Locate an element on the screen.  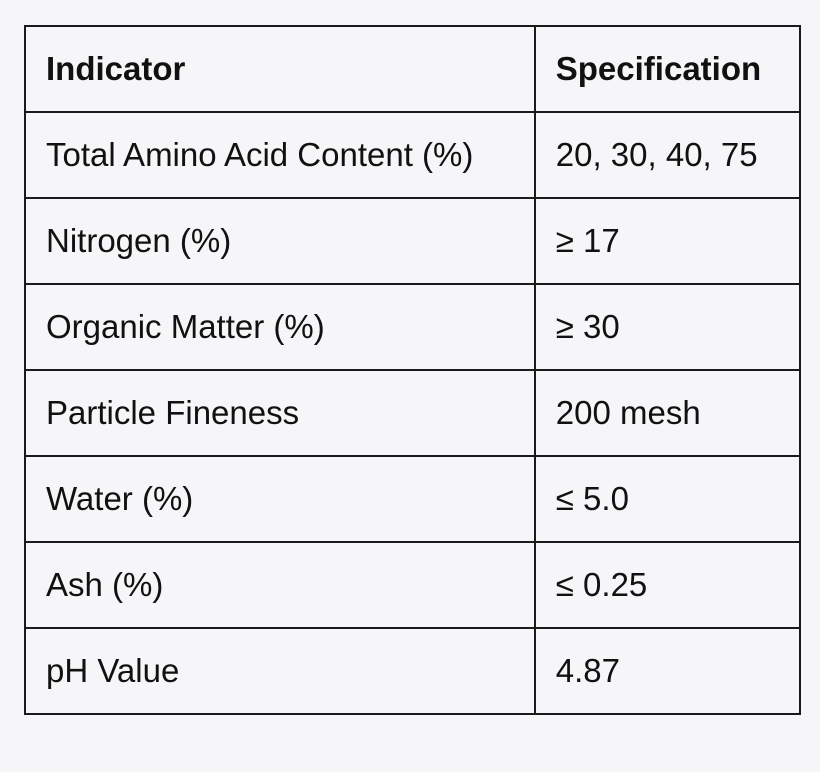
indicator-cell: Particle Fineness is located at coordinates (280, 413).